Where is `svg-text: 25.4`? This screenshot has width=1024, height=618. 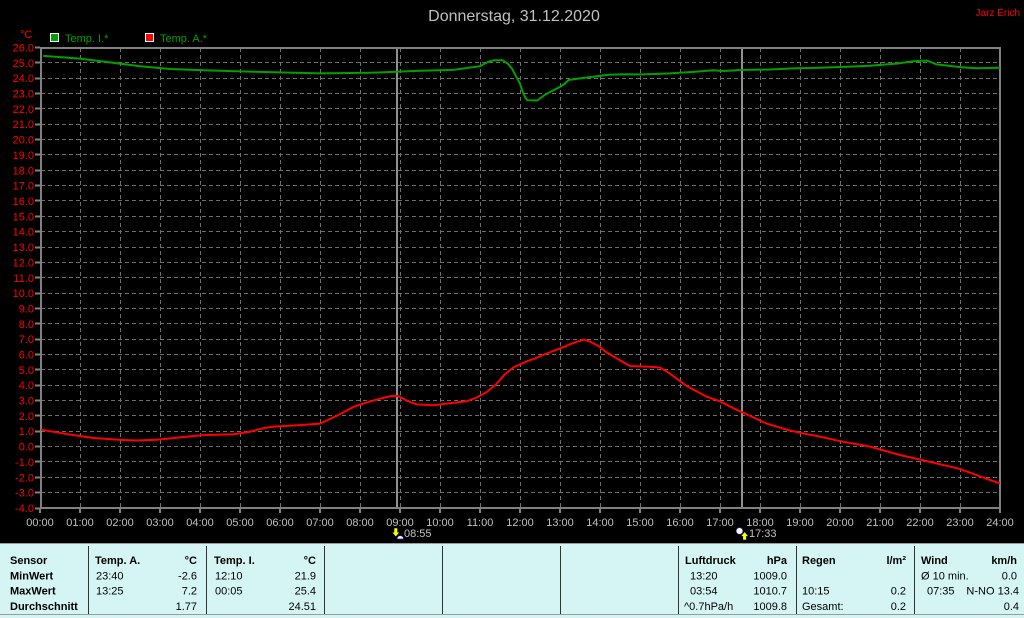
svg-text: 25.4 is located at coordinates (305, 592).